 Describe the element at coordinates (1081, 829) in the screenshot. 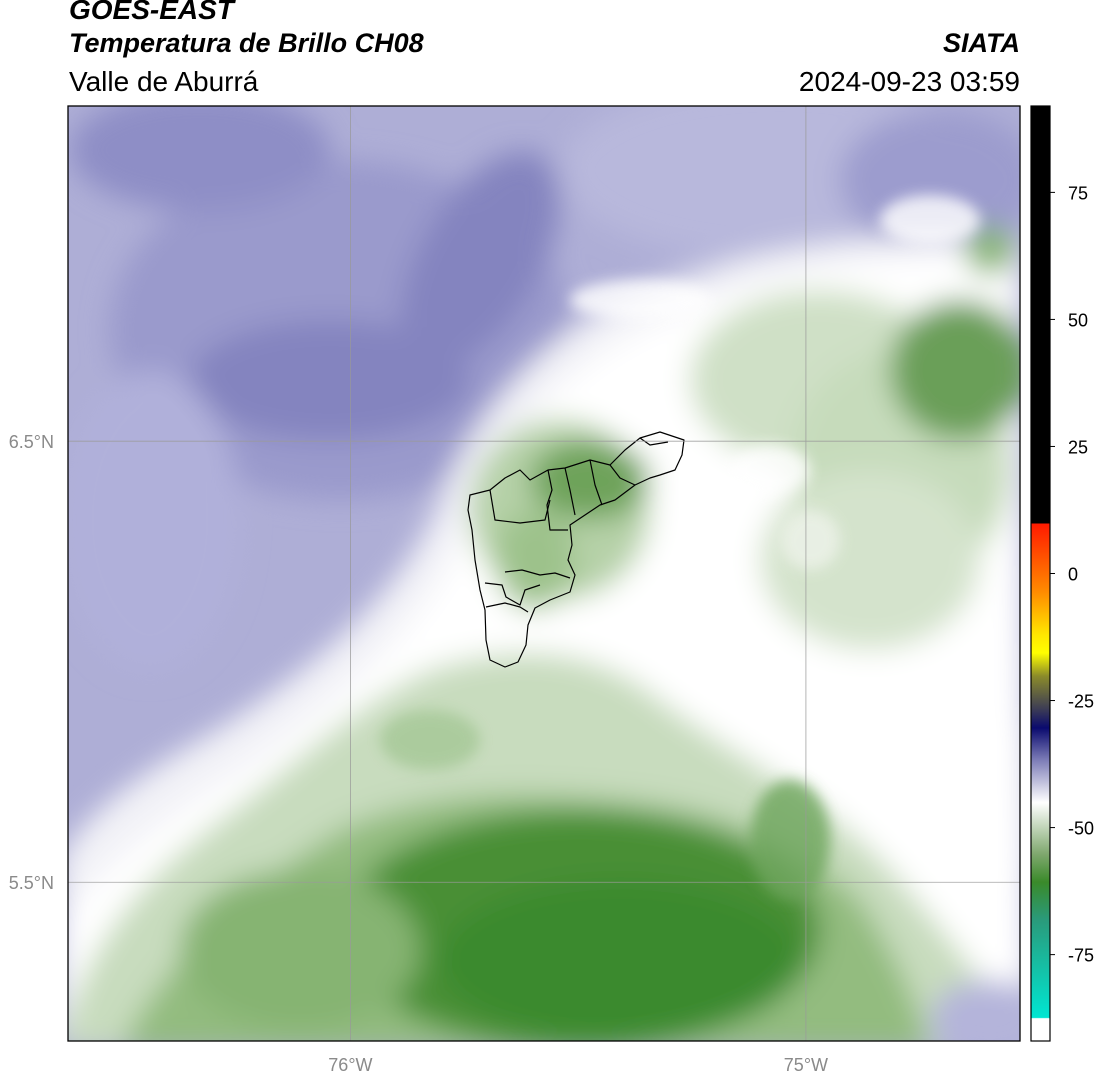

I see `colorbar-tick-label: -50` at that location.